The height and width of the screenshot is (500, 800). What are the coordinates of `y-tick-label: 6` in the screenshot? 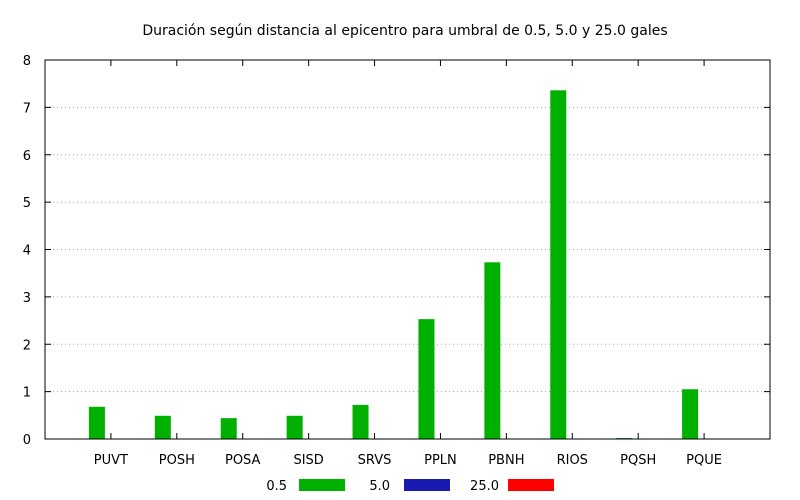 It's located at (27, 156).